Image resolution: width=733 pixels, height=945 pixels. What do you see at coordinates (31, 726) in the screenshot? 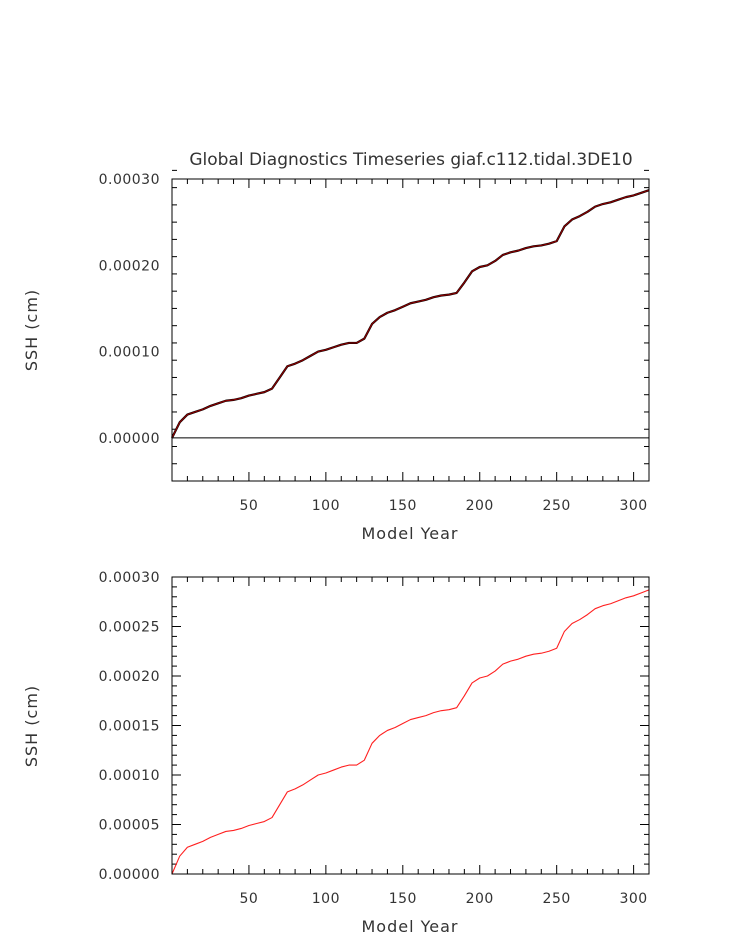
I see `bottom-y-axis-label: SSH (cm)` at bounding box center [31, 726].